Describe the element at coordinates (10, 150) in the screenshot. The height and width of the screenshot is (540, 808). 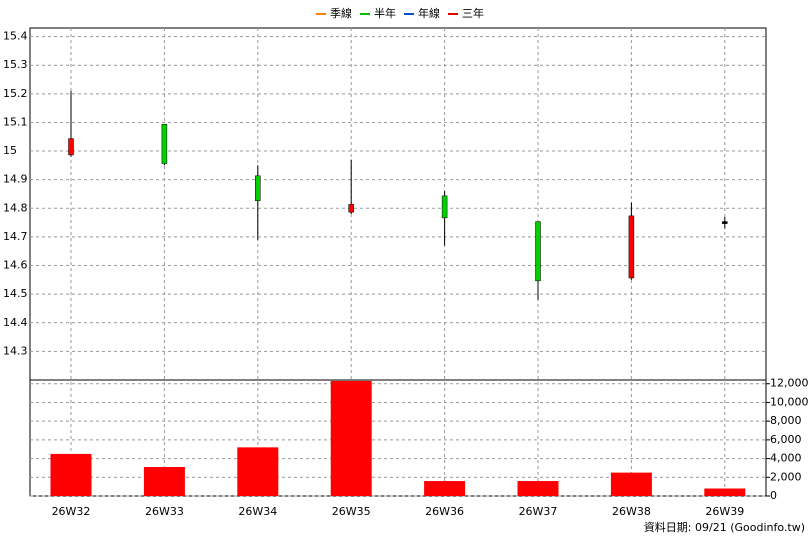
I see `y-tick-label: 15` at that location.